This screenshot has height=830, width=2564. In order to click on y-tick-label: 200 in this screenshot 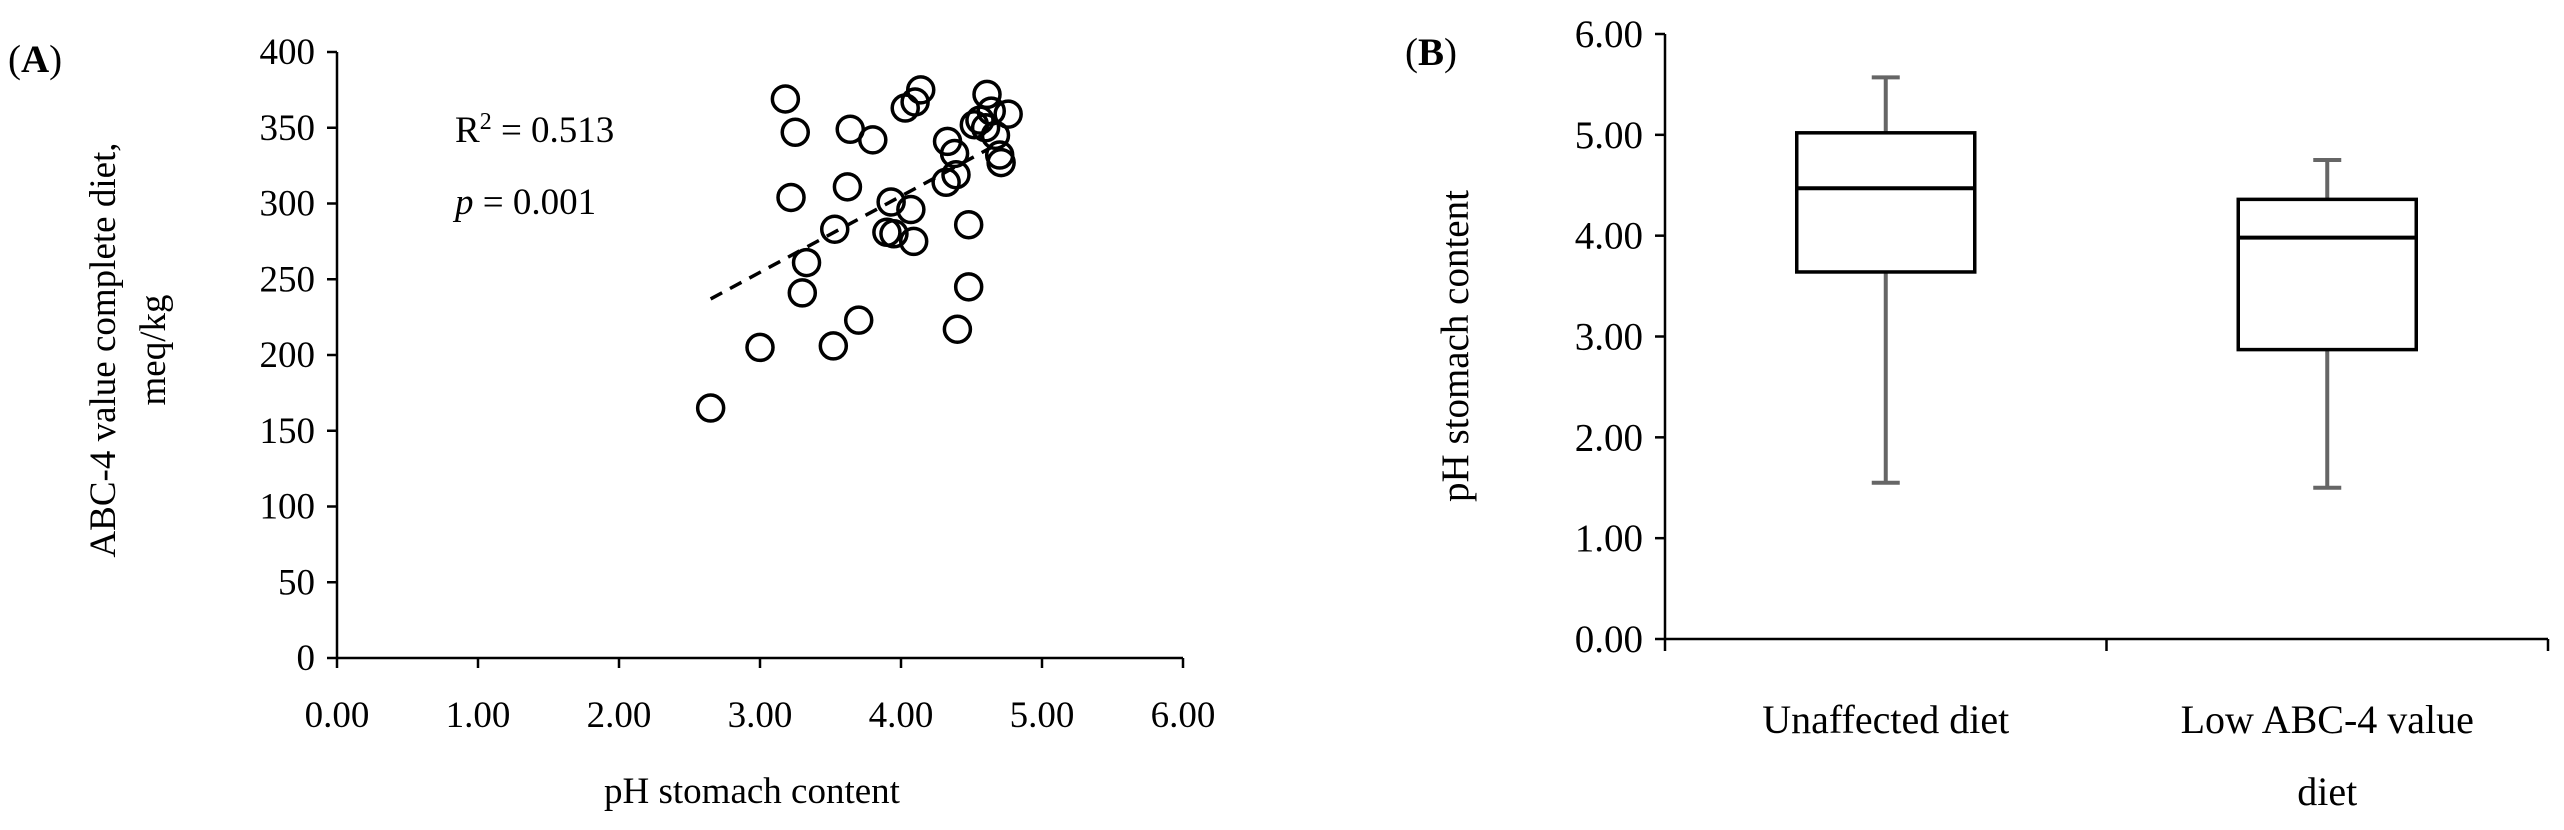, I will do `click(288, 355)`.